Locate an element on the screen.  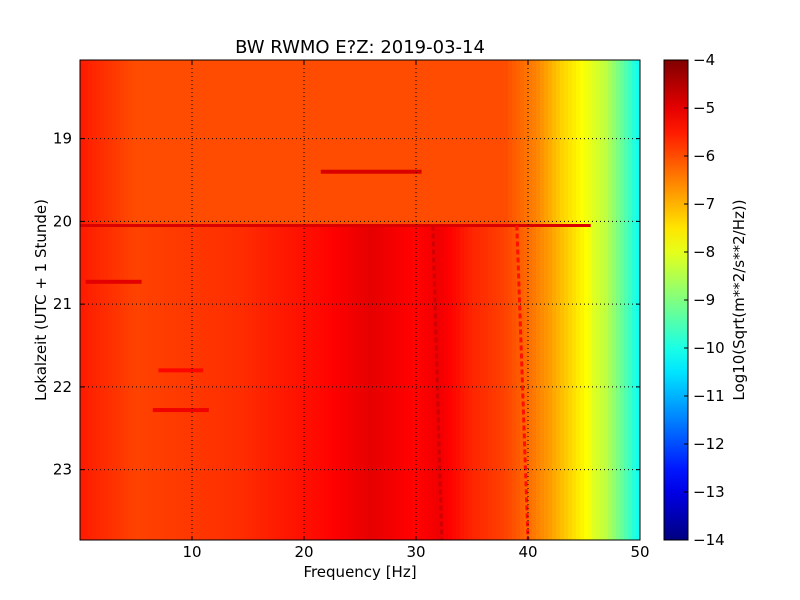
colorbar-tick-label: −11 is located at coordinates (709, 396).